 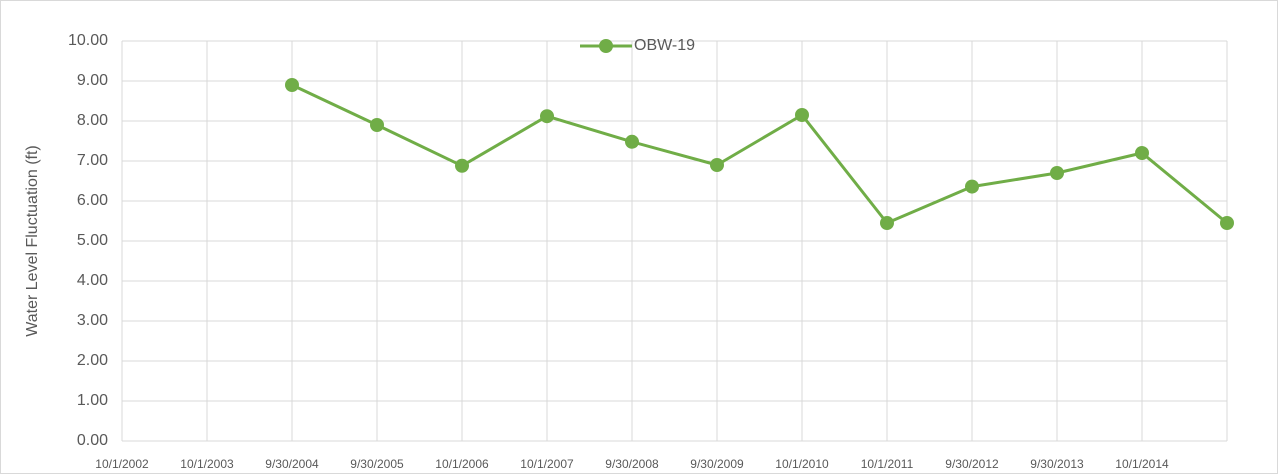 I want to click on y-axis-label: Water Level Fluctuation (ft), so click(x=32, y=240).